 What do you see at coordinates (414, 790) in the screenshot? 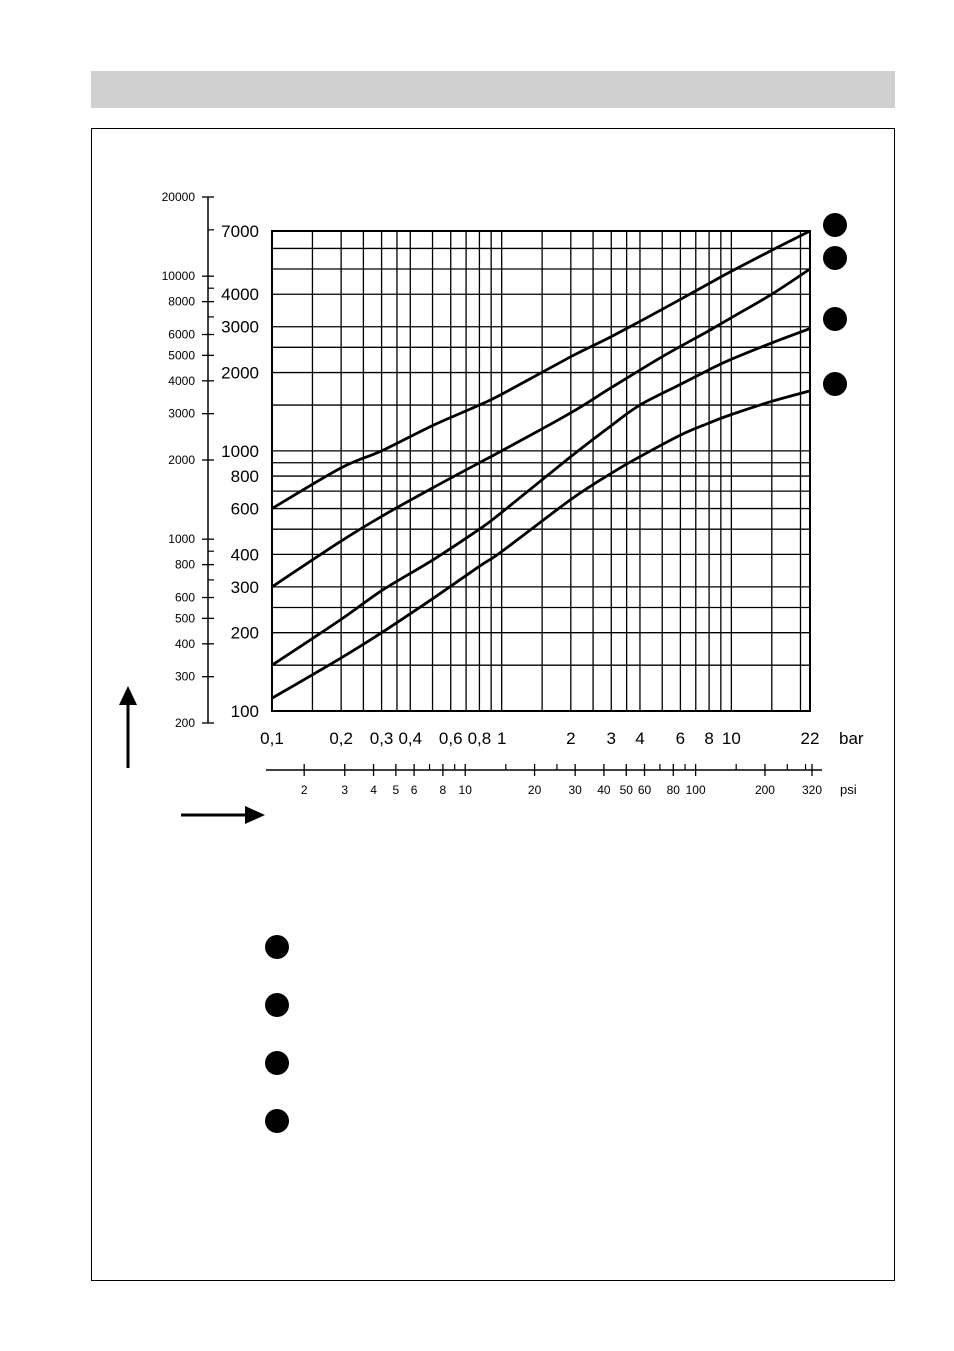
I see `psi-tick-label: 6` at bounding box center [414, 790].